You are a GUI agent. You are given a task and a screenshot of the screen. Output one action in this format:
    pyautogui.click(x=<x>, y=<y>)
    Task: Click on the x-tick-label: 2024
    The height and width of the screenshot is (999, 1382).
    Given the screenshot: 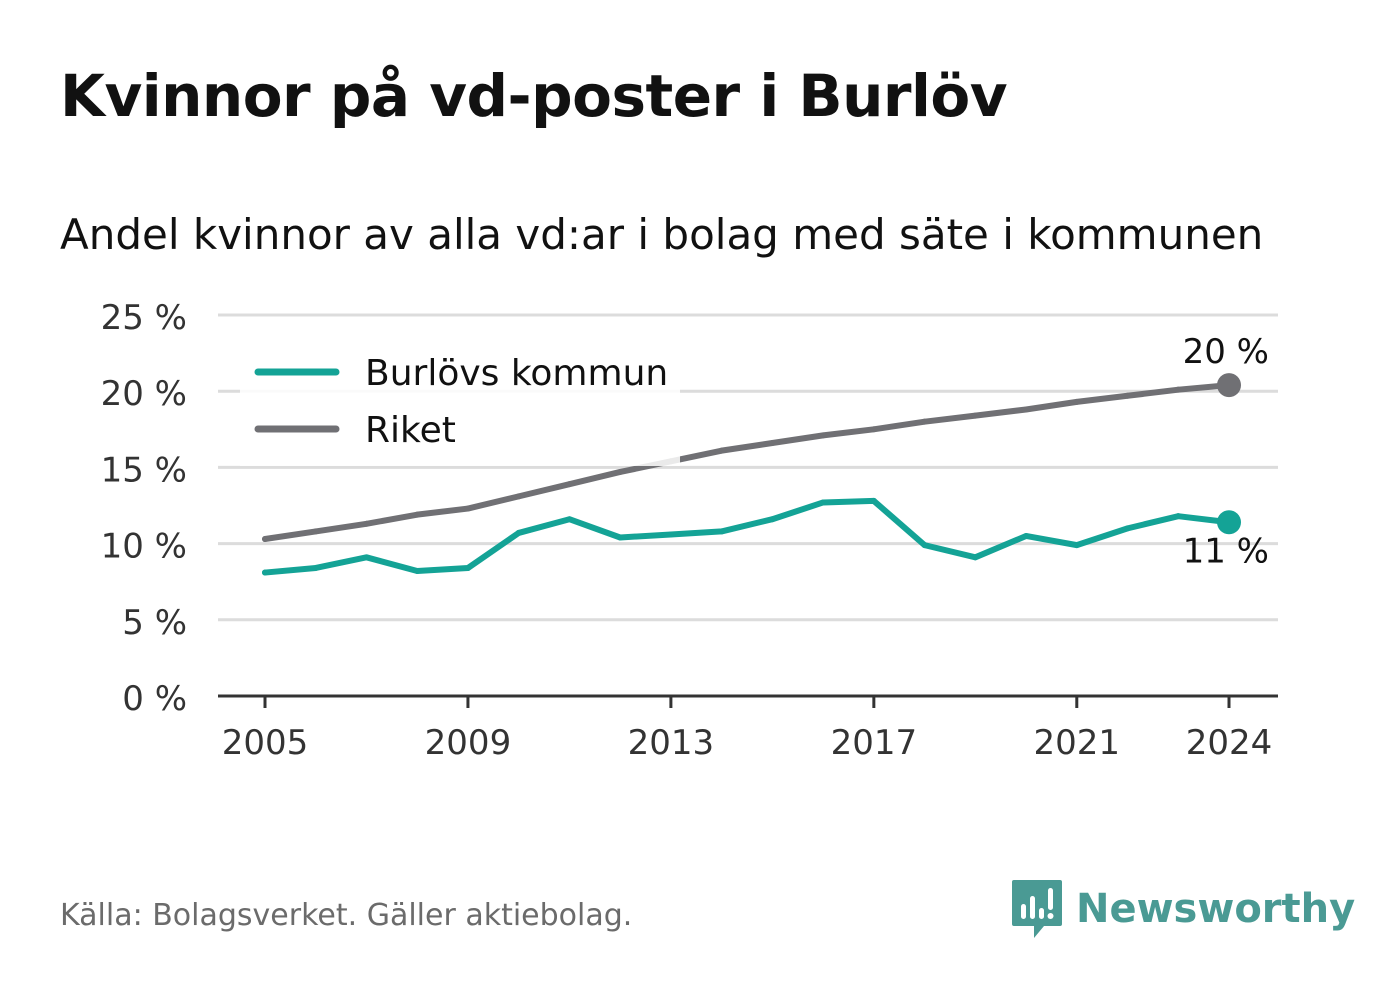 What is the action you would take?
    pyautogui.click(x=1229, y=743)
    